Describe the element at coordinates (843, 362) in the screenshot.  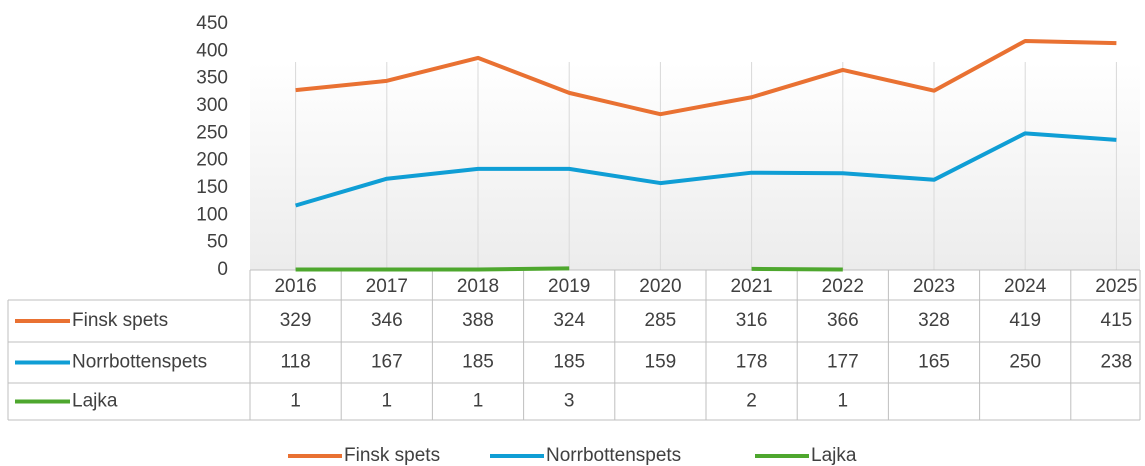
I see `table-value: 177` at that location.